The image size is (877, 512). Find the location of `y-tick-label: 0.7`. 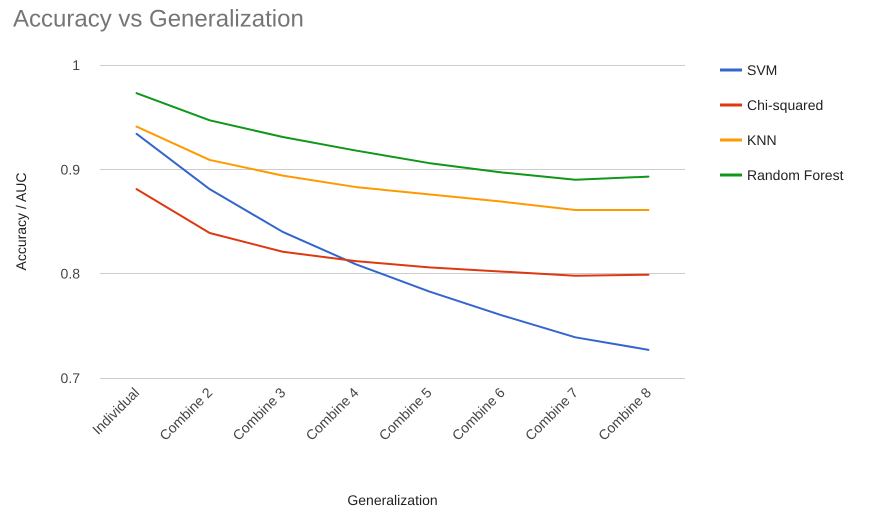

y-tick-label: 0.7 is located at coordinates (70, 378).